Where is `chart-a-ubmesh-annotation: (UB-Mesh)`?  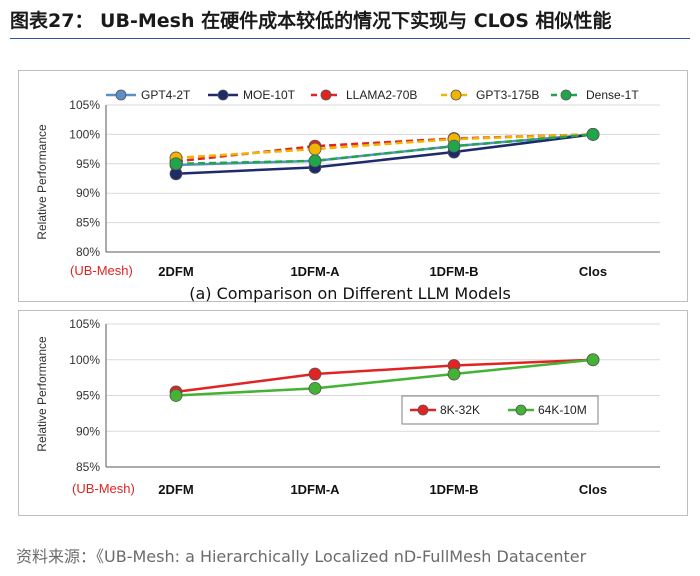
chart-a-ubmesh-annotation: (UB-Mesh) is located at coordinates (101, 270).